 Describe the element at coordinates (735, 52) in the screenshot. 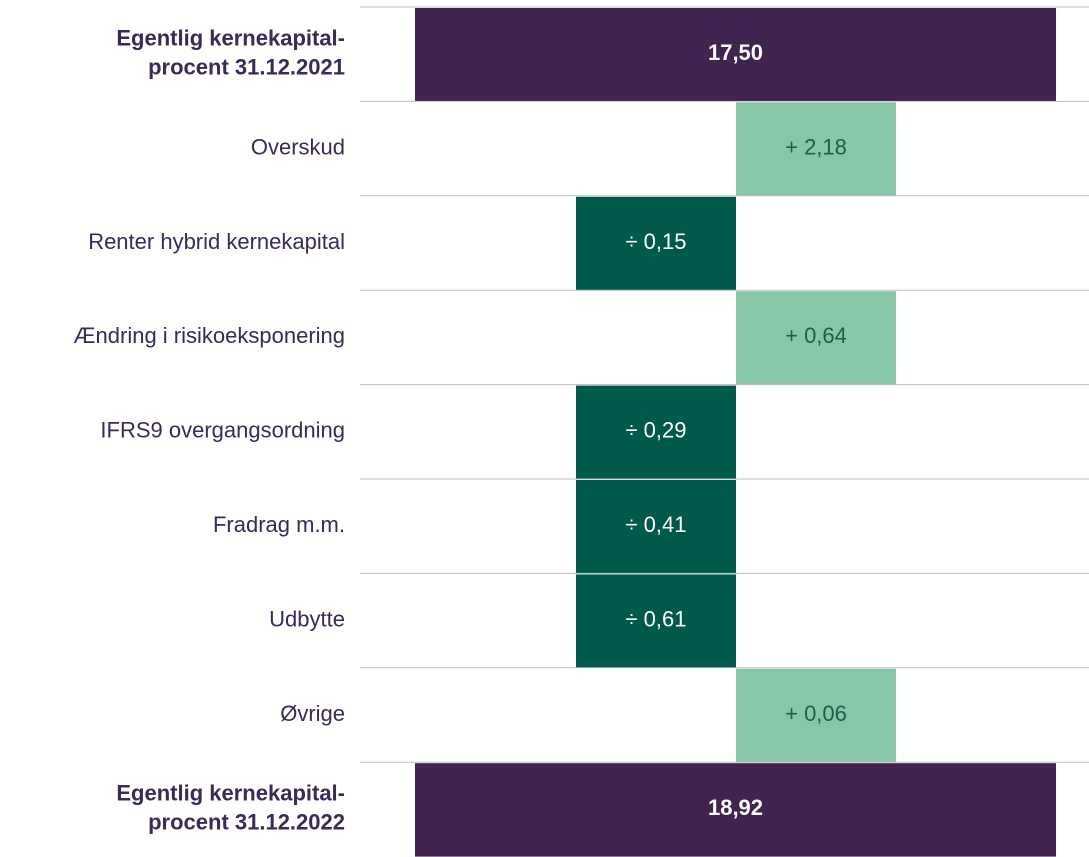

I see `bar-value: 17,50` at that location.